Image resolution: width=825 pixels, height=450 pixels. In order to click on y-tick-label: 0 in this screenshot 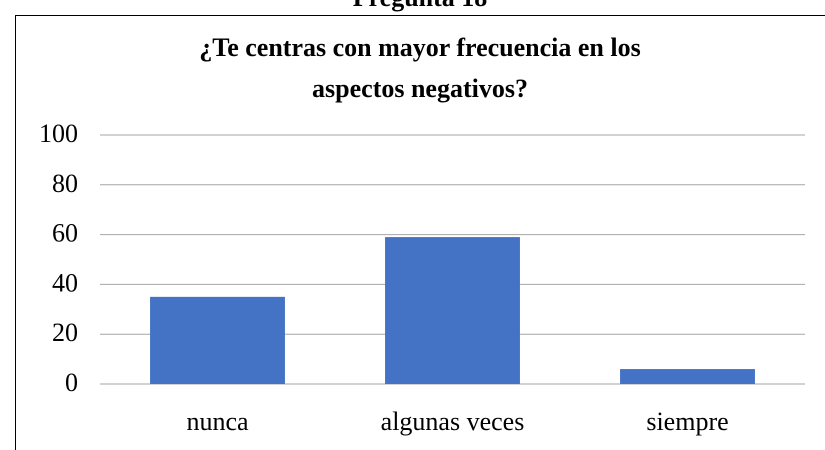, I will do `click(71, 382)`.